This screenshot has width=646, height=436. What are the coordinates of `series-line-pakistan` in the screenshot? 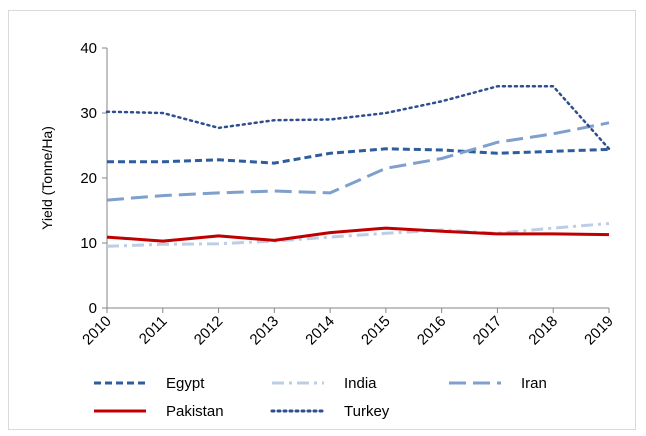 It's located at (358, 234).